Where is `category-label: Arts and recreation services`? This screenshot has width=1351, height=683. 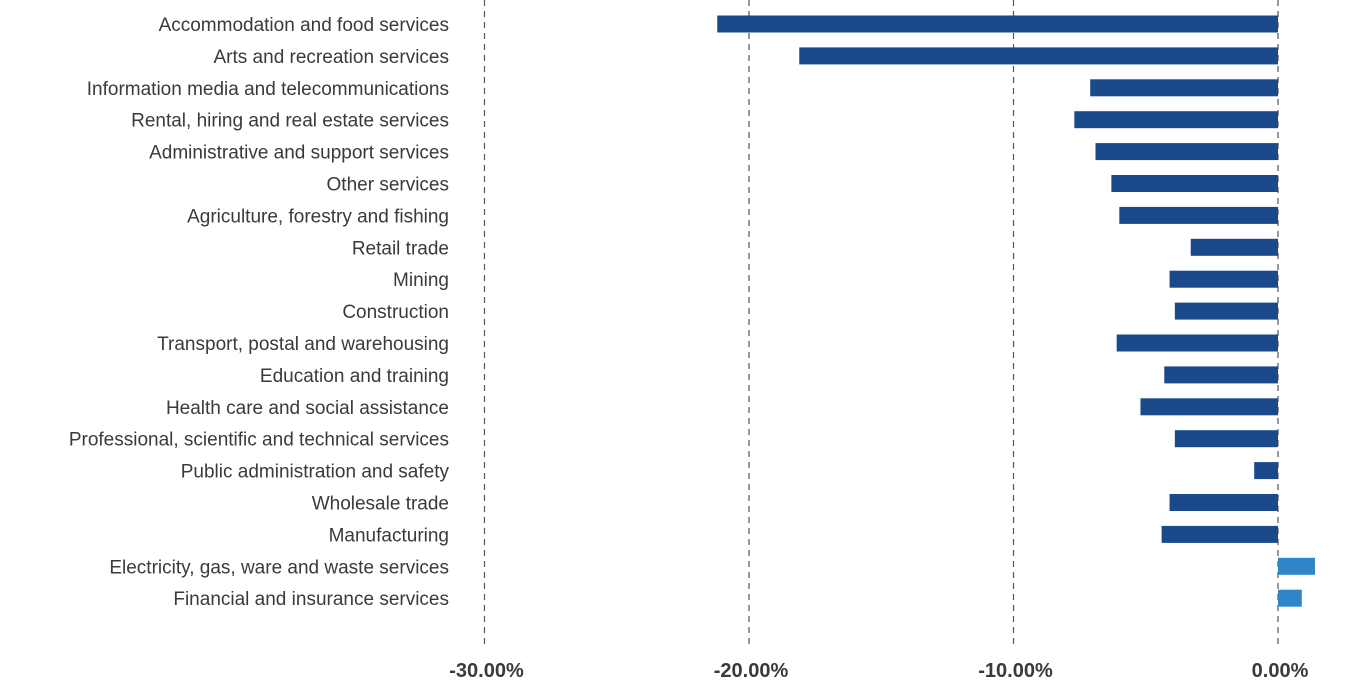
category-label: Arts and recreation services is located at coordinates (332, 57).